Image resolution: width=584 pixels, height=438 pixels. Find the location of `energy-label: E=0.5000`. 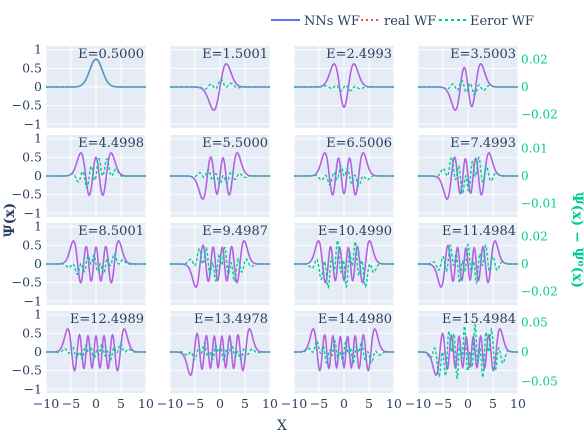

energy-label: E=0.5000 is located at coordinates (111, 54).